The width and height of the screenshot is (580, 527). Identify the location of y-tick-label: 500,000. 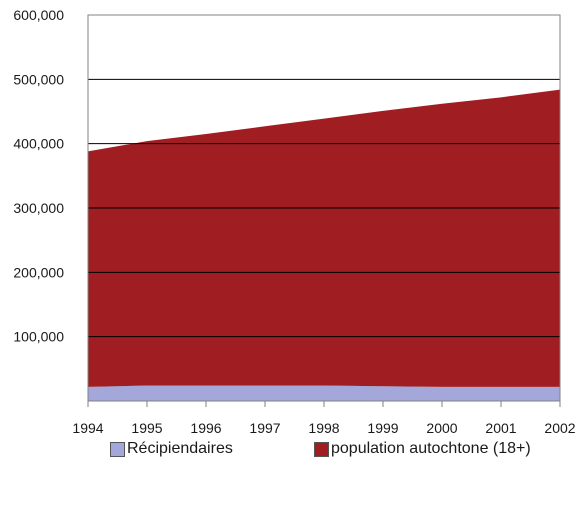
(38, 79).